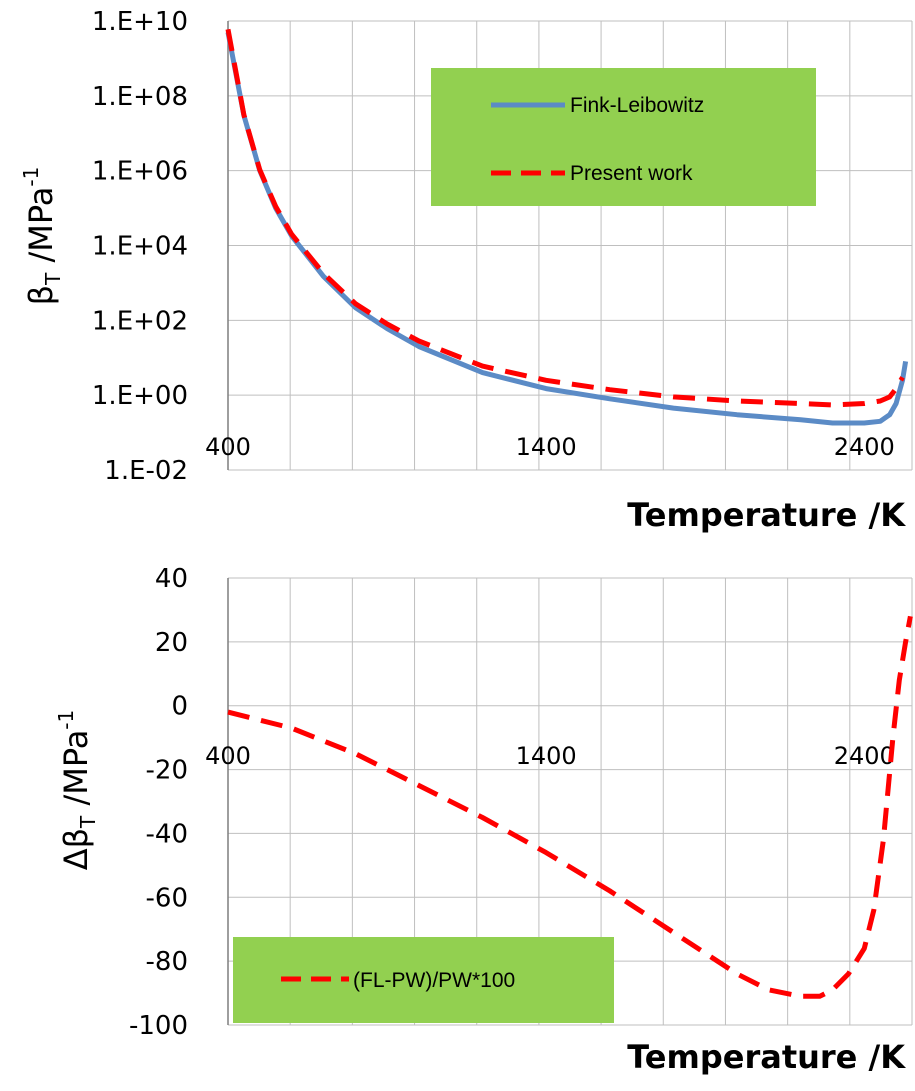 The width and height of the screenshot is (915, 1091). I want to click on y-tick-label: 1.E+00, so click(140, 396).